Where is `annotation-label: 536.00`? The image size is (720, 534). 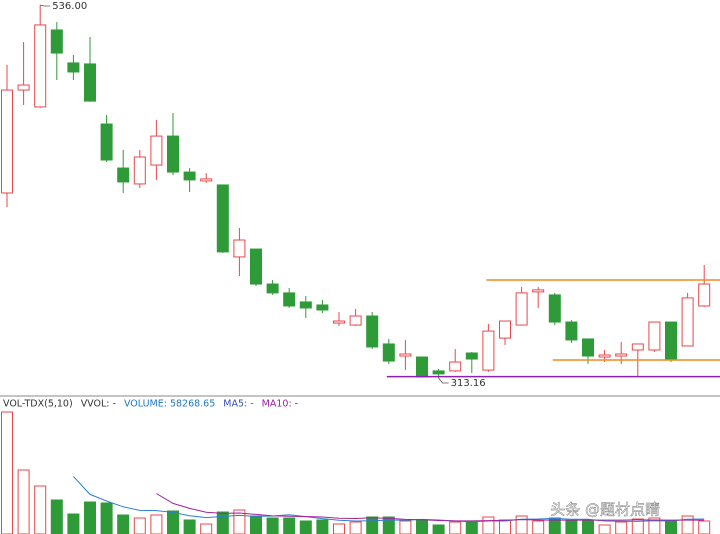 annotation-label: 536.00 is located at coordinates (69, 6).